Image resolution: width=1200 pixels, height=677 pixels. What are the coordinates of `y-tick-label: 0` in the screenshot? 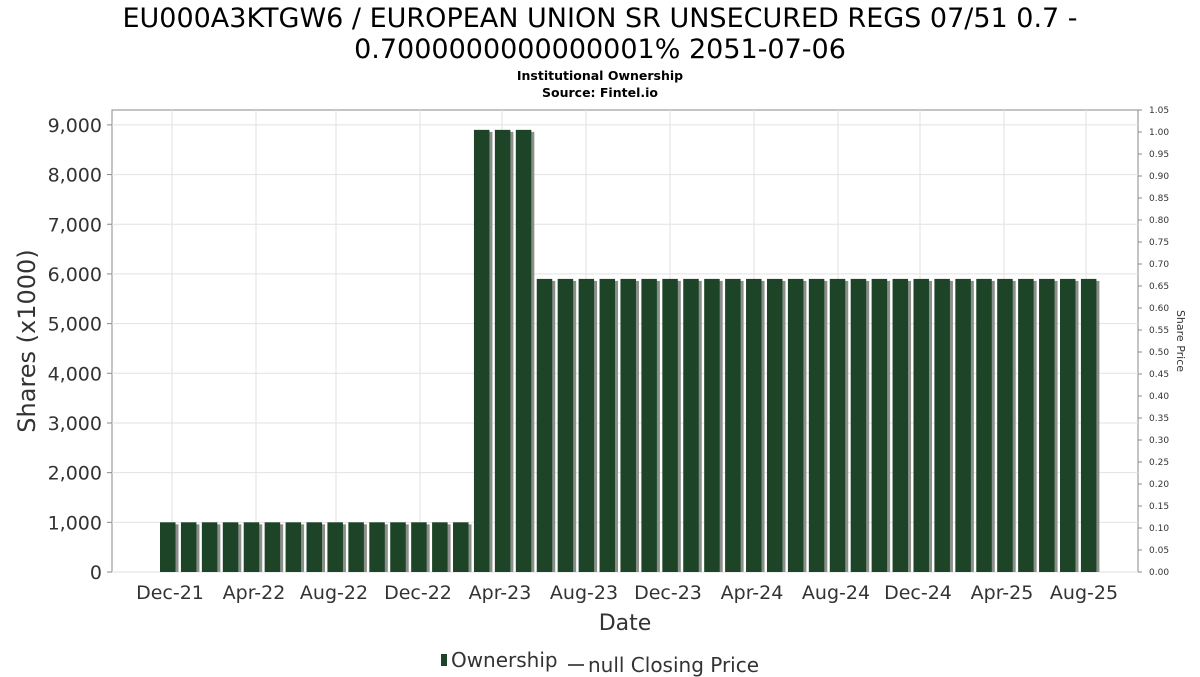 It's located at (96, 573).